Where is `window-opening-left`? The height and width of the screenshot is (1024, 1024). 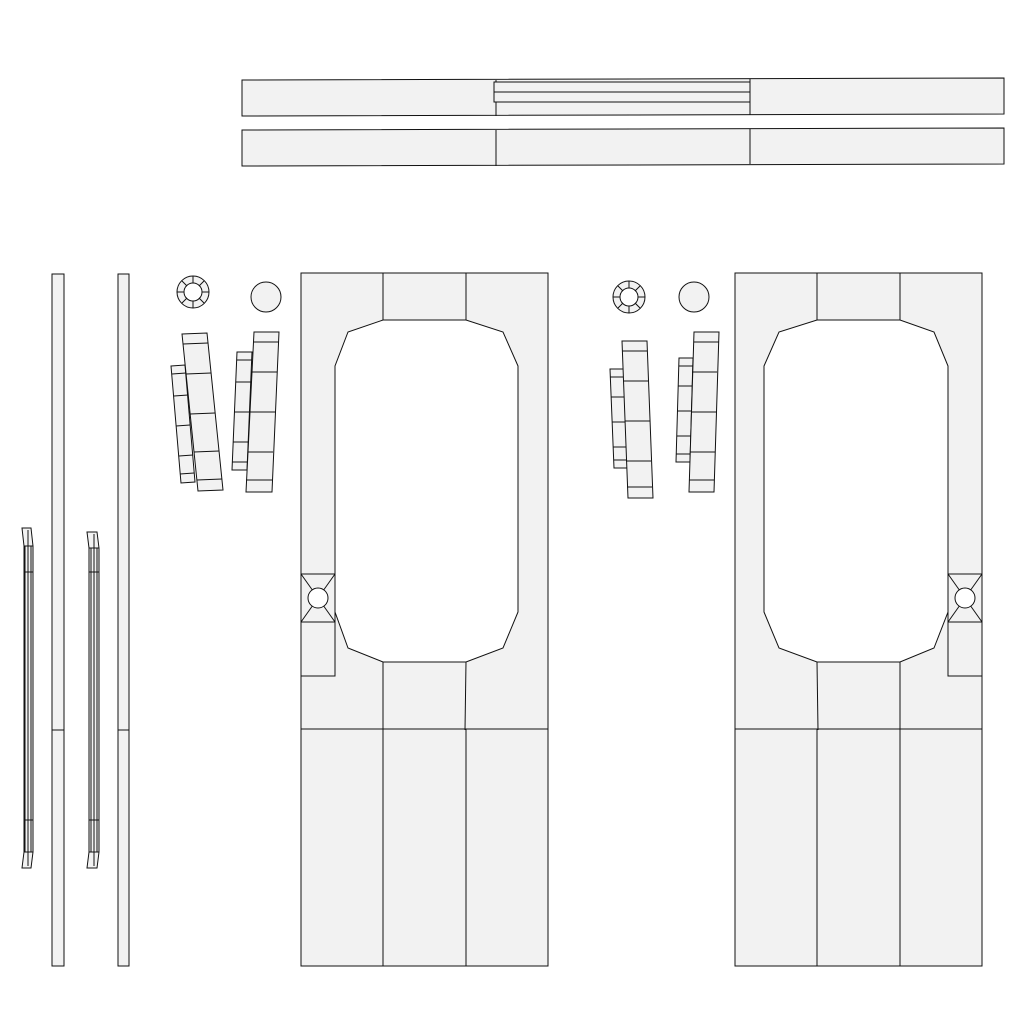 window-opening-left is located at coordinates (426, 491).